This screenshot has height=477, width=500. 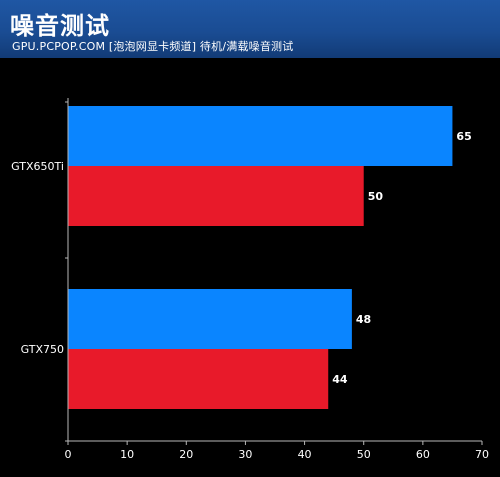 What do you see at coordinates (376, 196) in the screenshot?
I see `value-label: 50` at bounding box center [376, 196].